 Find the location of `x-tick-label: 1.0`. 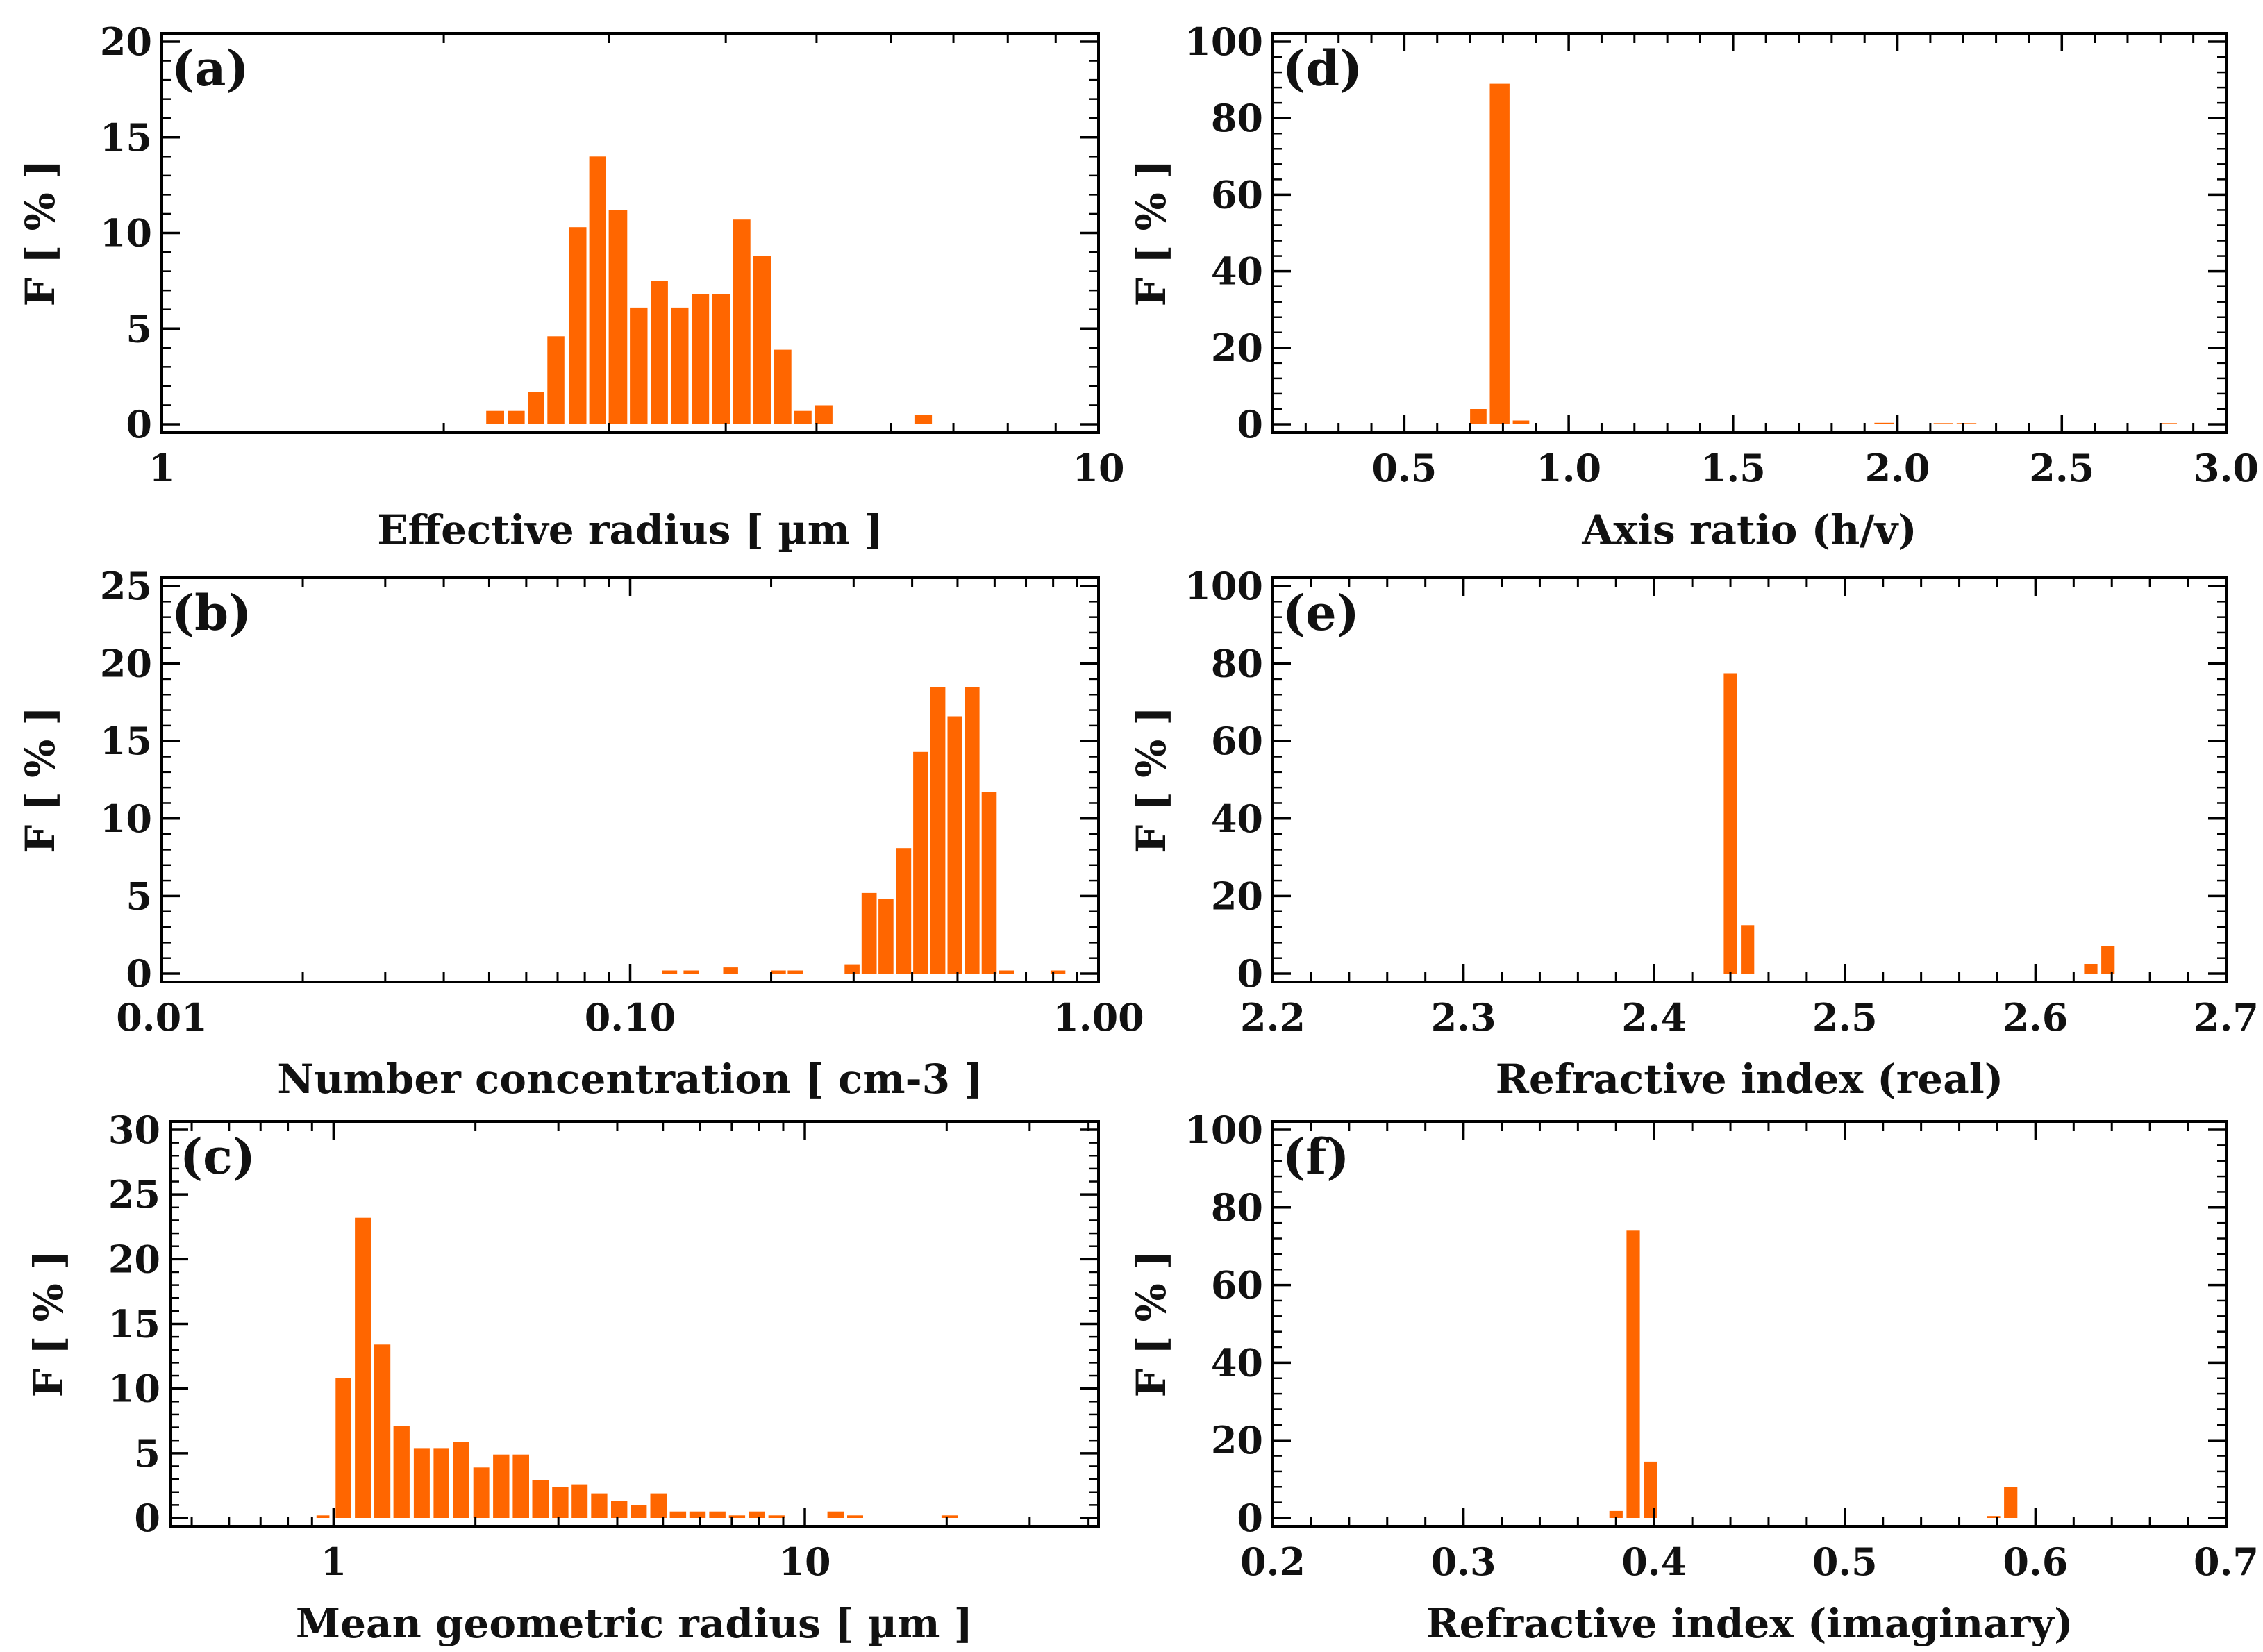

x-tick-label: 1.0 is located at coordinates (1568, 468).